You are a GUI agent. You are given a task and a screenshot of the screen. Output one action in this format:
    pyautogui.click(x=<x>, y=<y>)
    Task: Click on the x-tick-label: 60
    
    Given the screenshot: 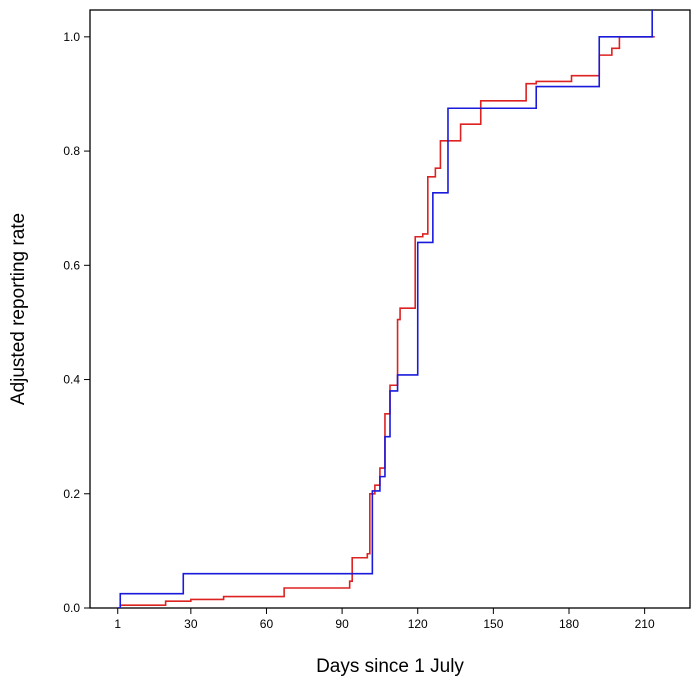 What is the action you would take?
    pyautogui.click(x=267, y=624)
    